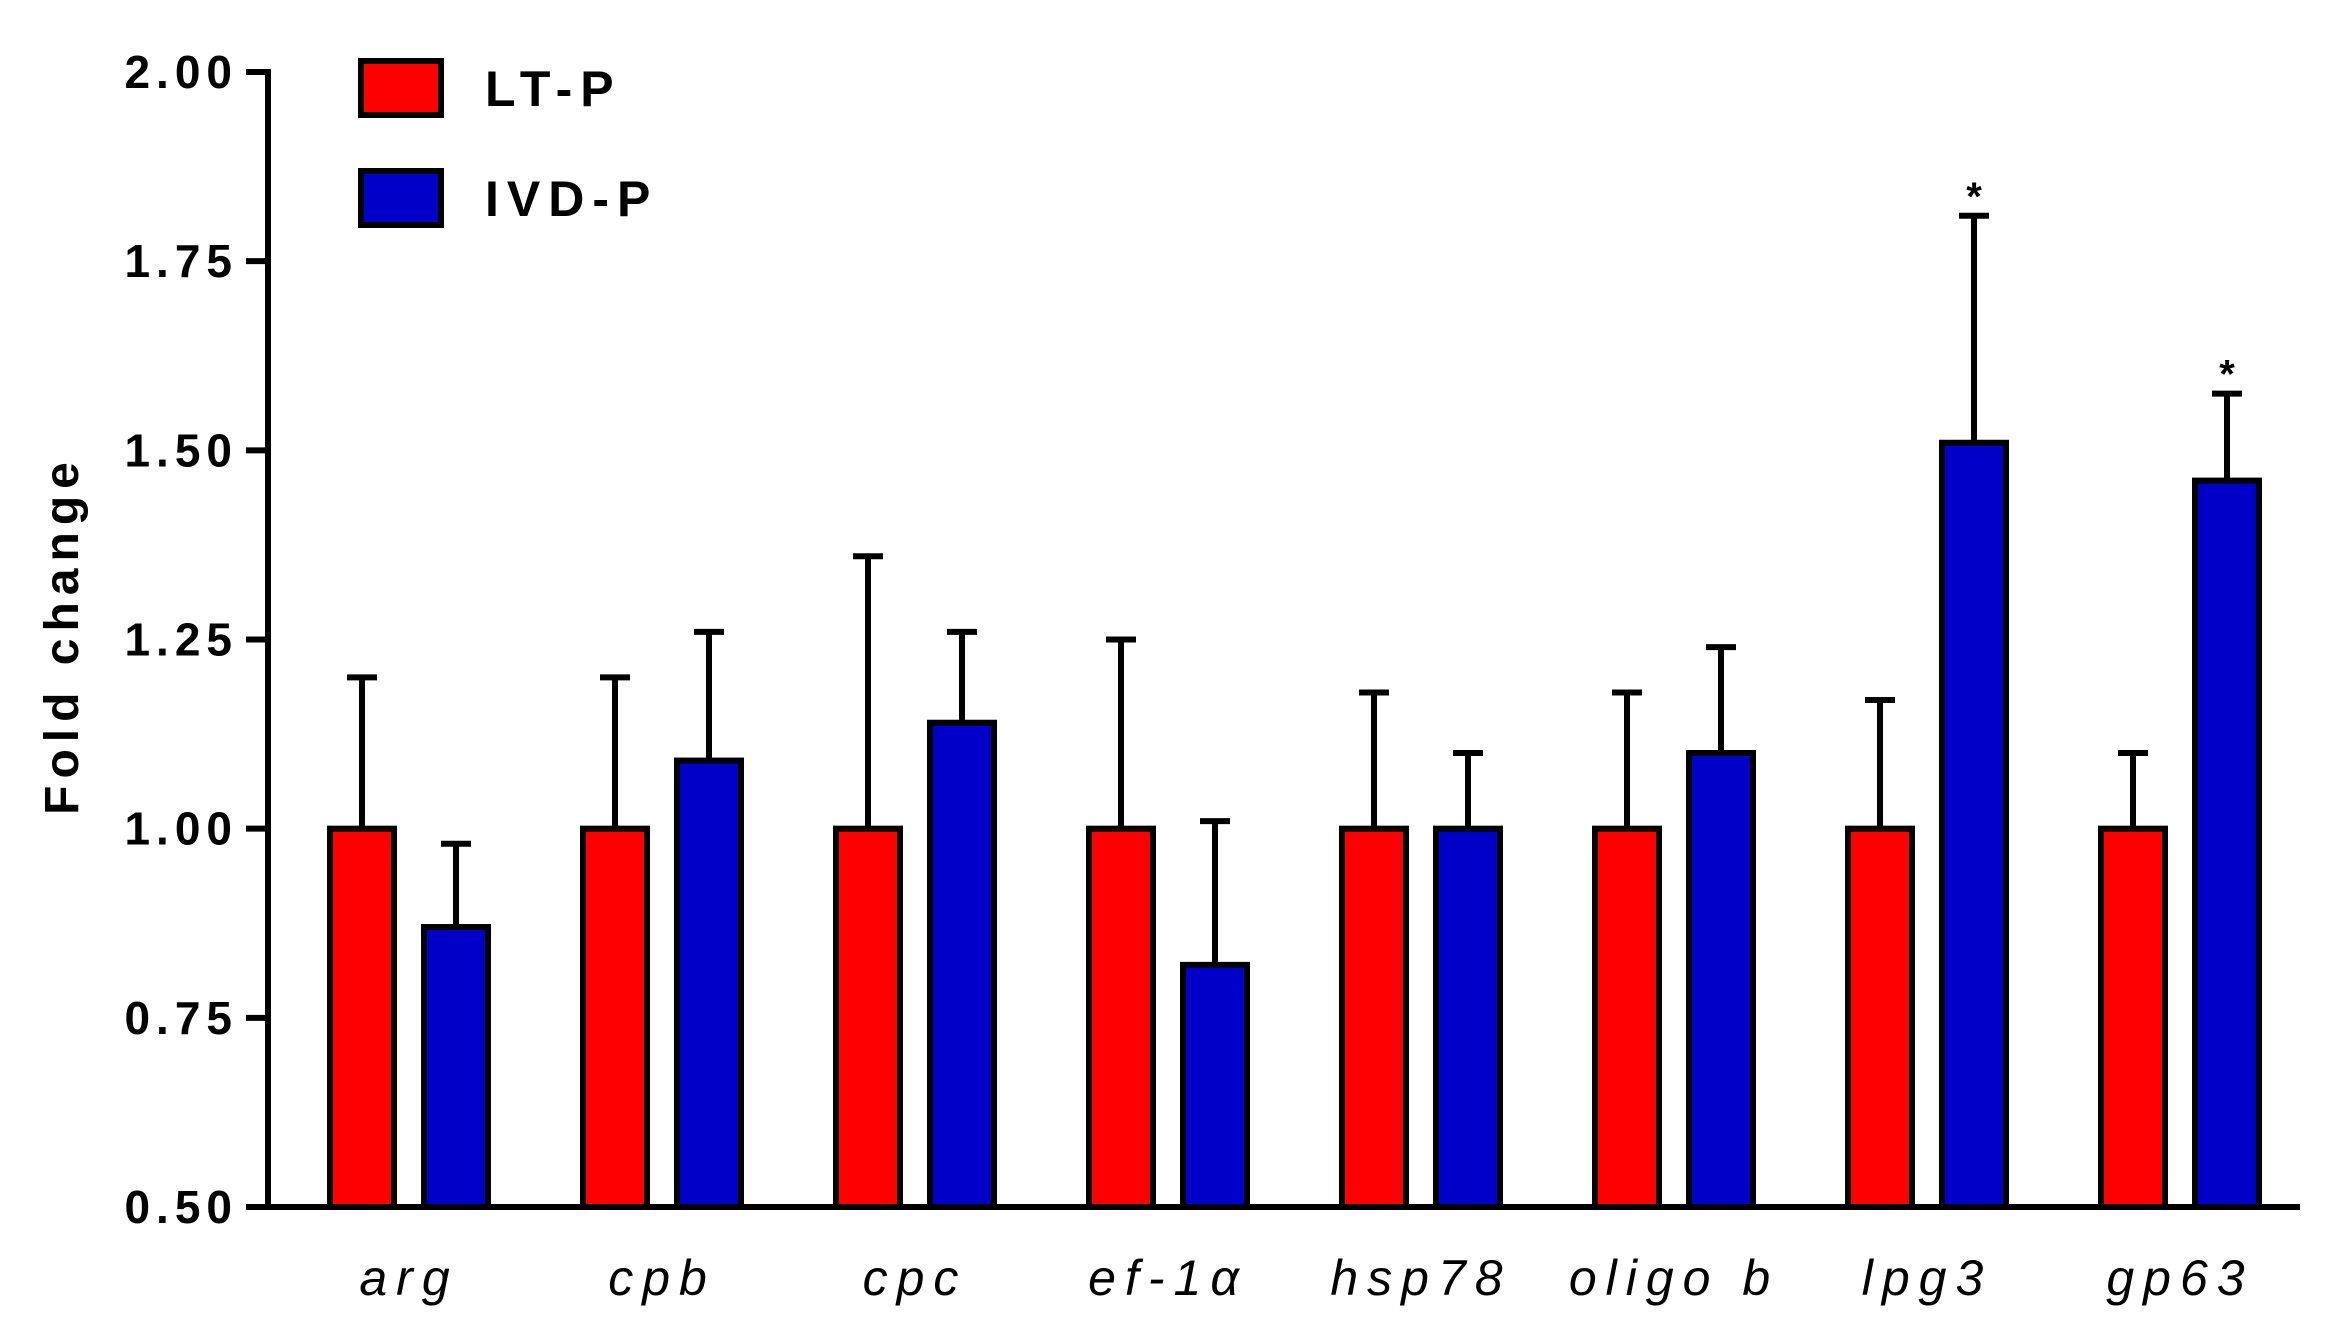 The height and width of the screenshot is (1330, 2332). I want to click on significance-marker-6: *, so click(1974, 197).